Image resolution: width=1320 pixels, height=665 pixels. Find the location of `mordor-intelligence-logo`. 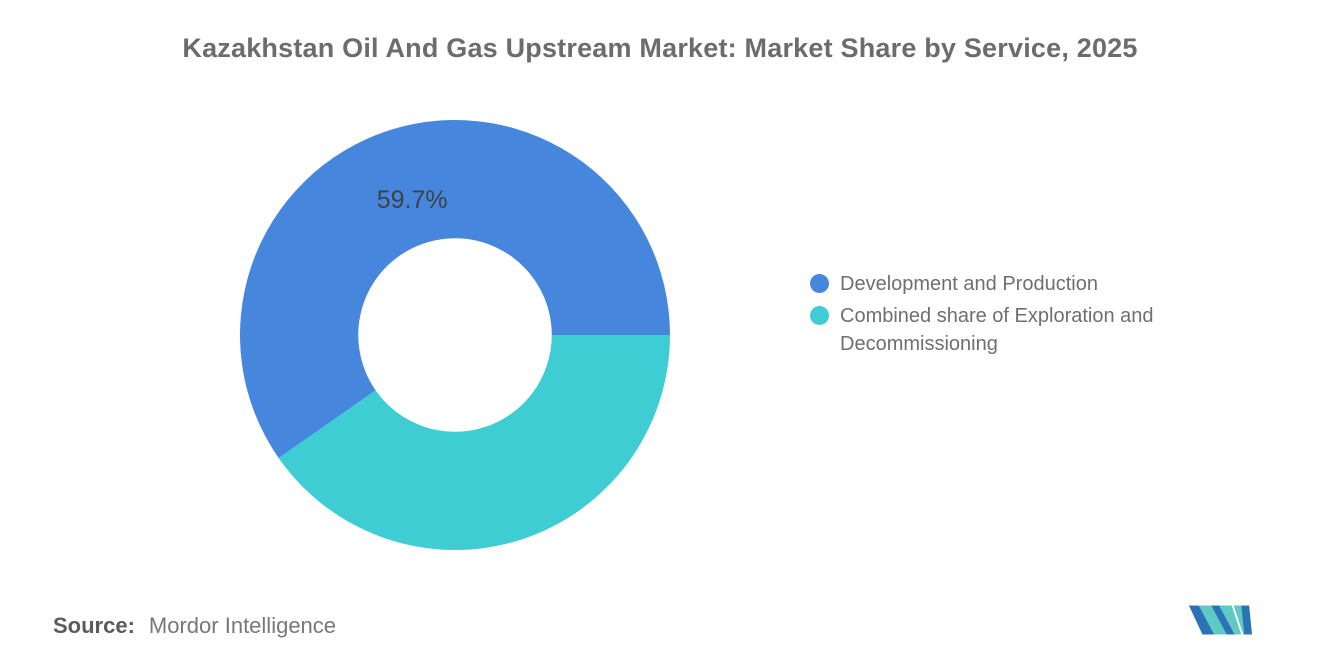

mordor-intelligence-logo is located at coordinates (1220, 620).